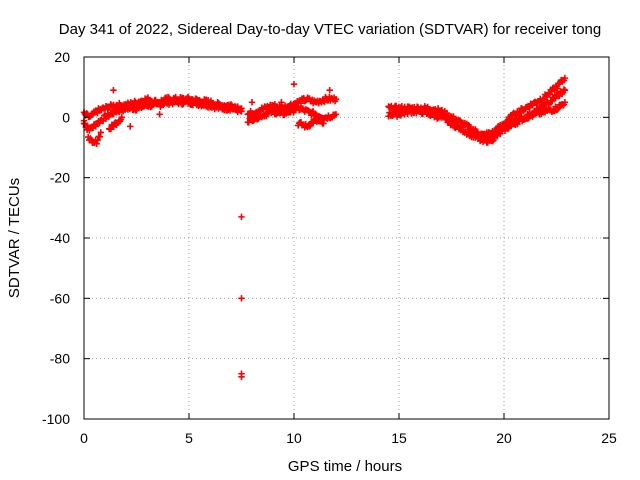 Image resolution: width=640 pixels, height=480 pixels. Describe the element at coordinates (14, 238) in the screenshot. I see `y-axis-label: SDTVAR / TECUs` at that location.